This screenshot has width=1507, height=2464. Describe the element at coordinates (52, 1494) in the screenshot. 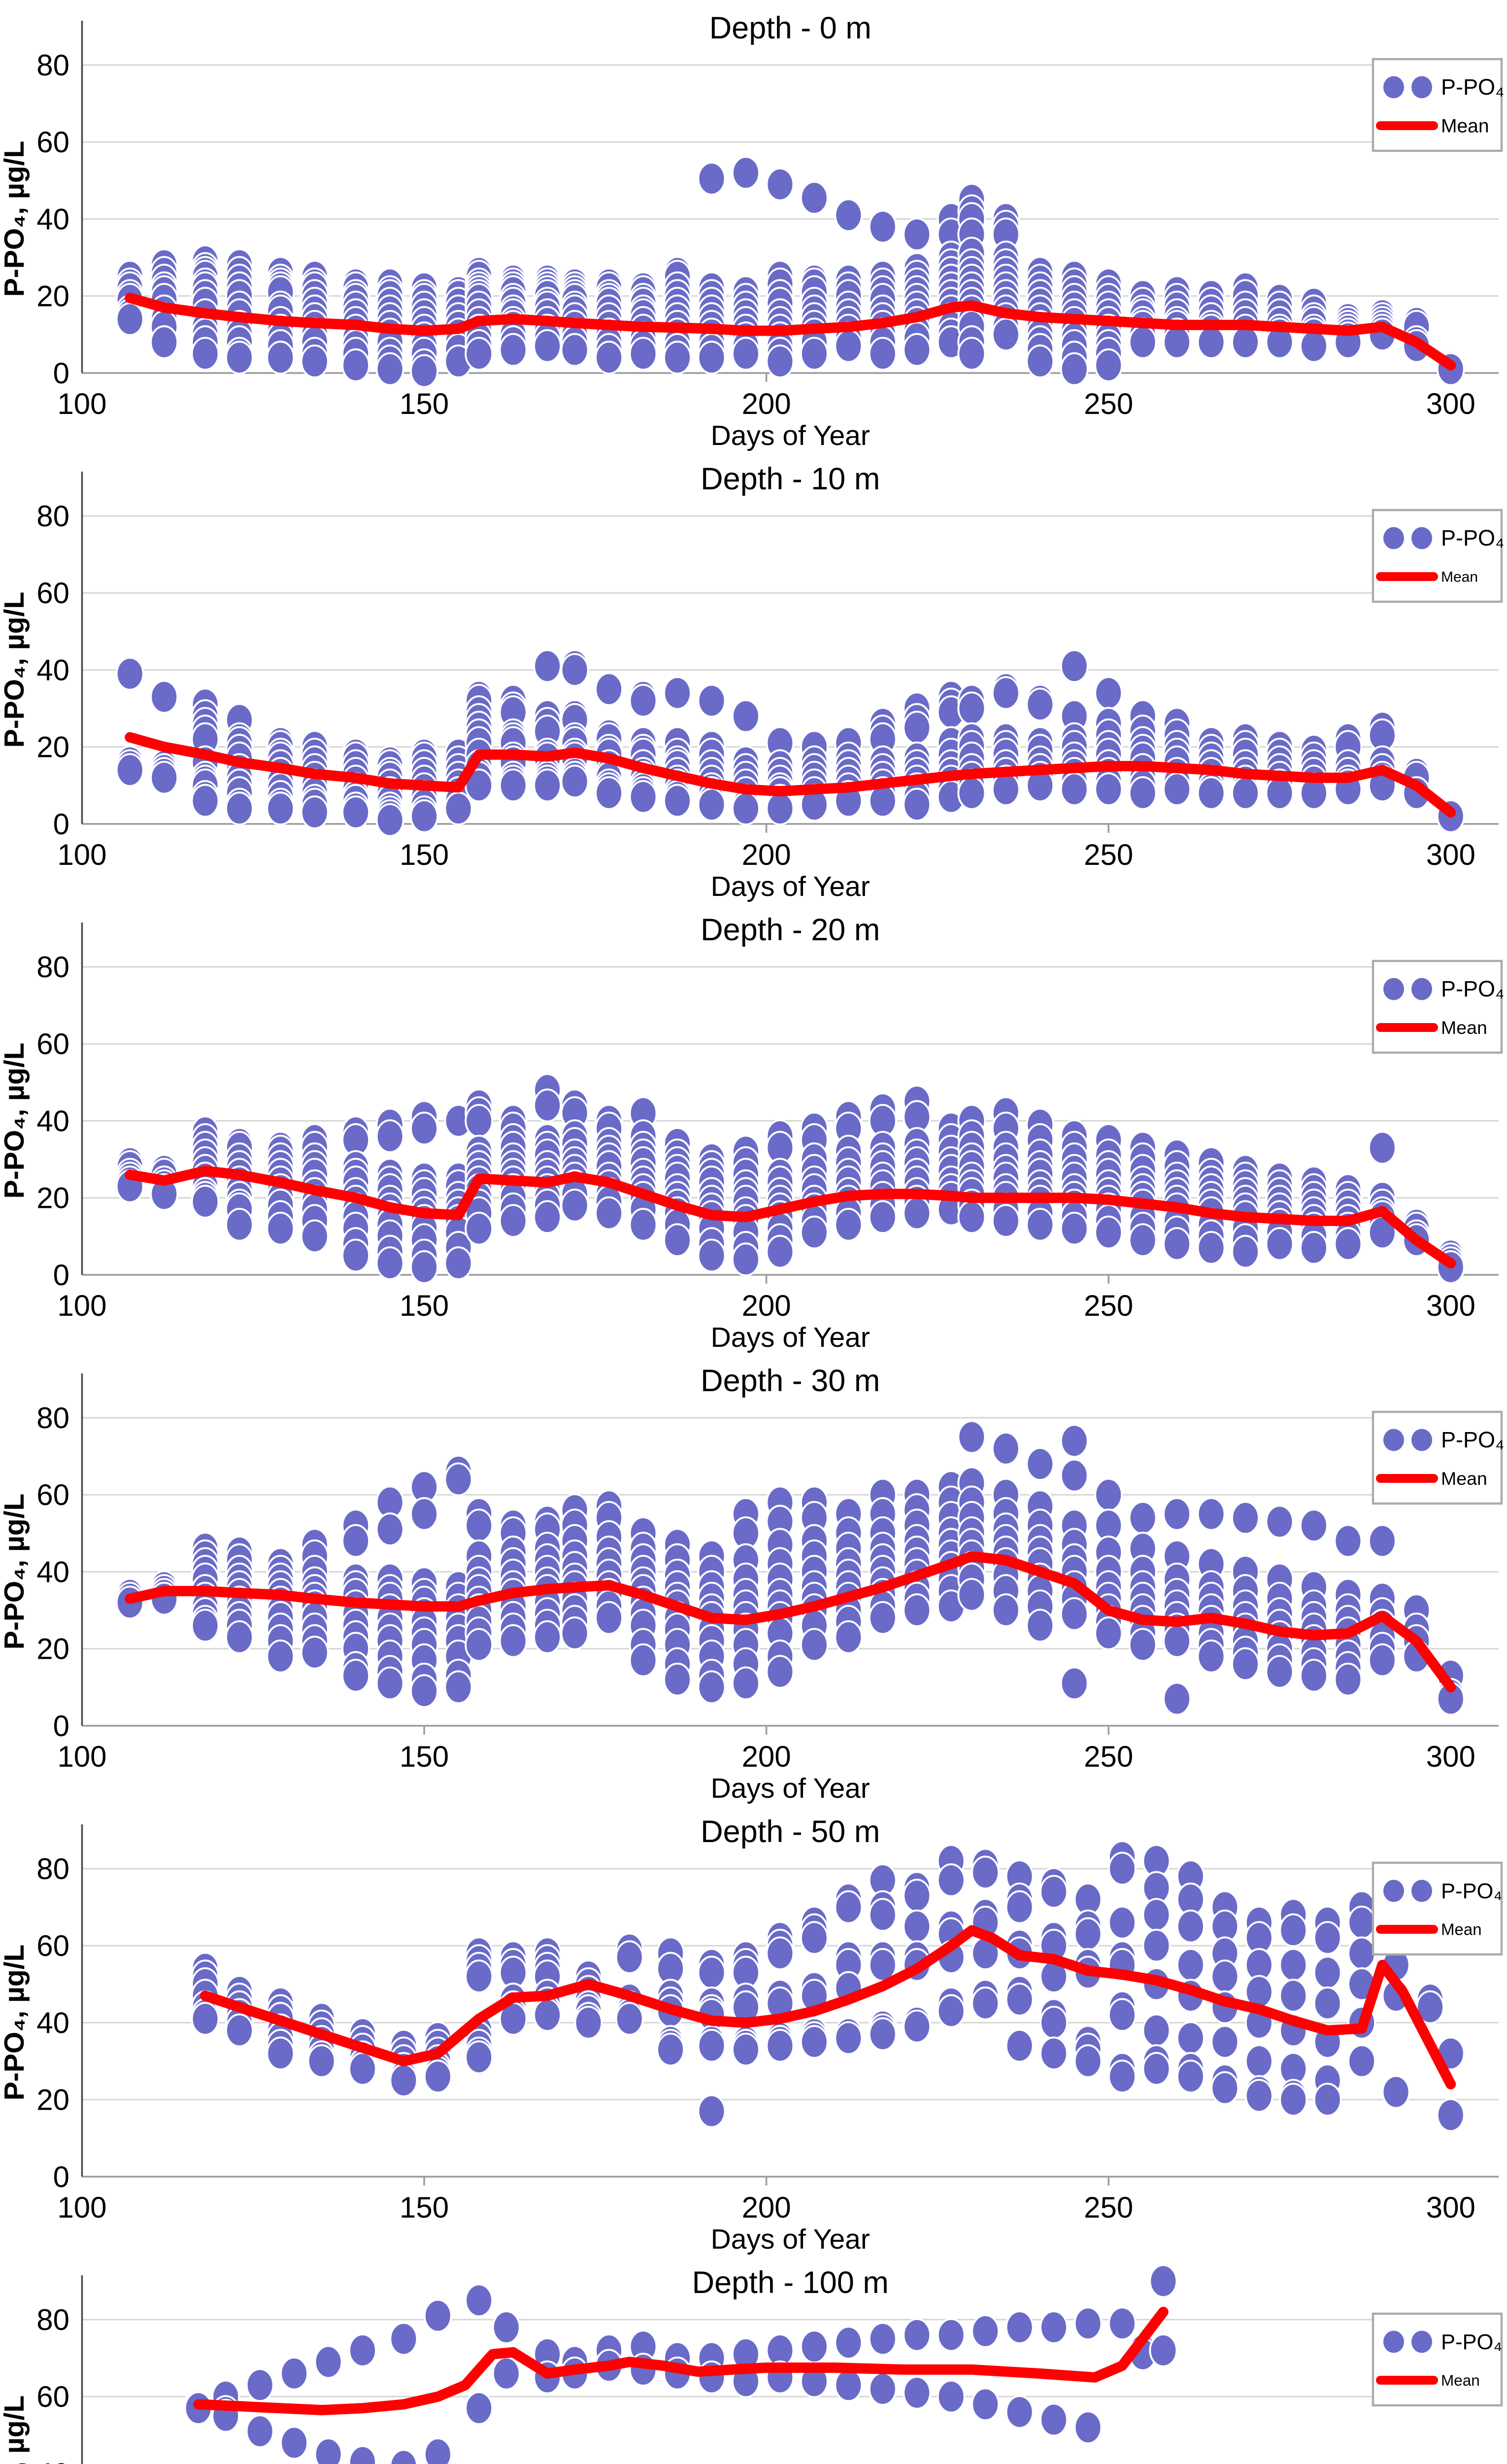

I see `y-tick-label: 60` at that location.